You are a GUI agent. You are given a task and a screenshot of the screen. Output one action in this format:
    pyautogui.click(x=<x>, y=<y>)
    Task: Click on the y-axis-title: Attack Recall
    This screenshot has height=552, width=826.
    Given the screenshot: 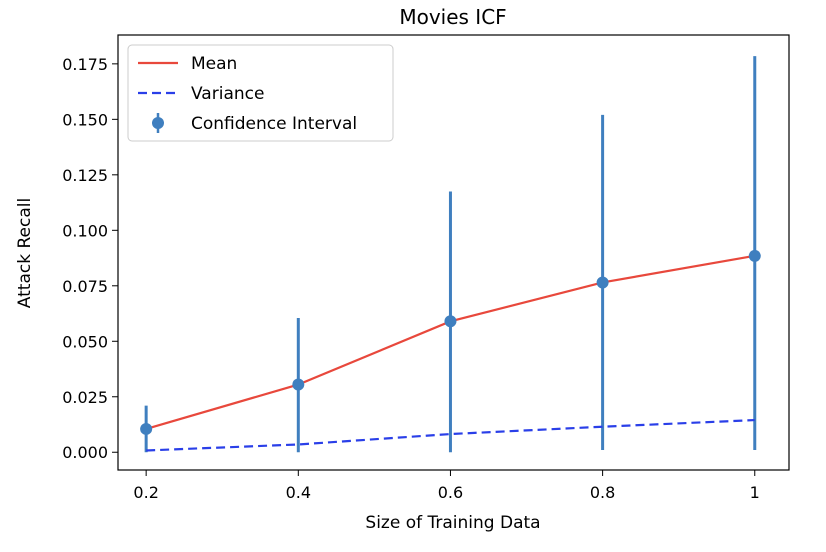 What is the action you would take?
    pyautogui.click(x=25, y=253)
    